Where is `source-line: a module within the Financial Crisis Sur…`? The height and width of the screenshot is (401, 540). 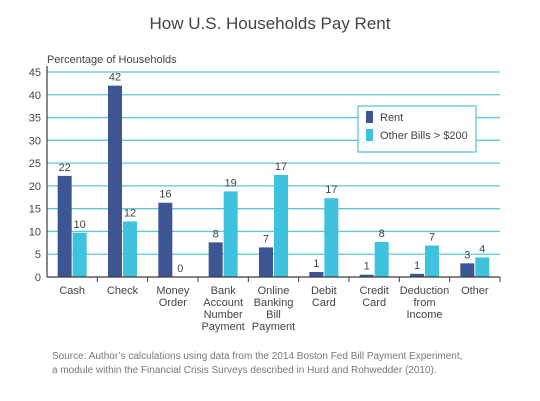
source-line: a module within the Financial Crisis Sur… is located at coordinates (244, 370).